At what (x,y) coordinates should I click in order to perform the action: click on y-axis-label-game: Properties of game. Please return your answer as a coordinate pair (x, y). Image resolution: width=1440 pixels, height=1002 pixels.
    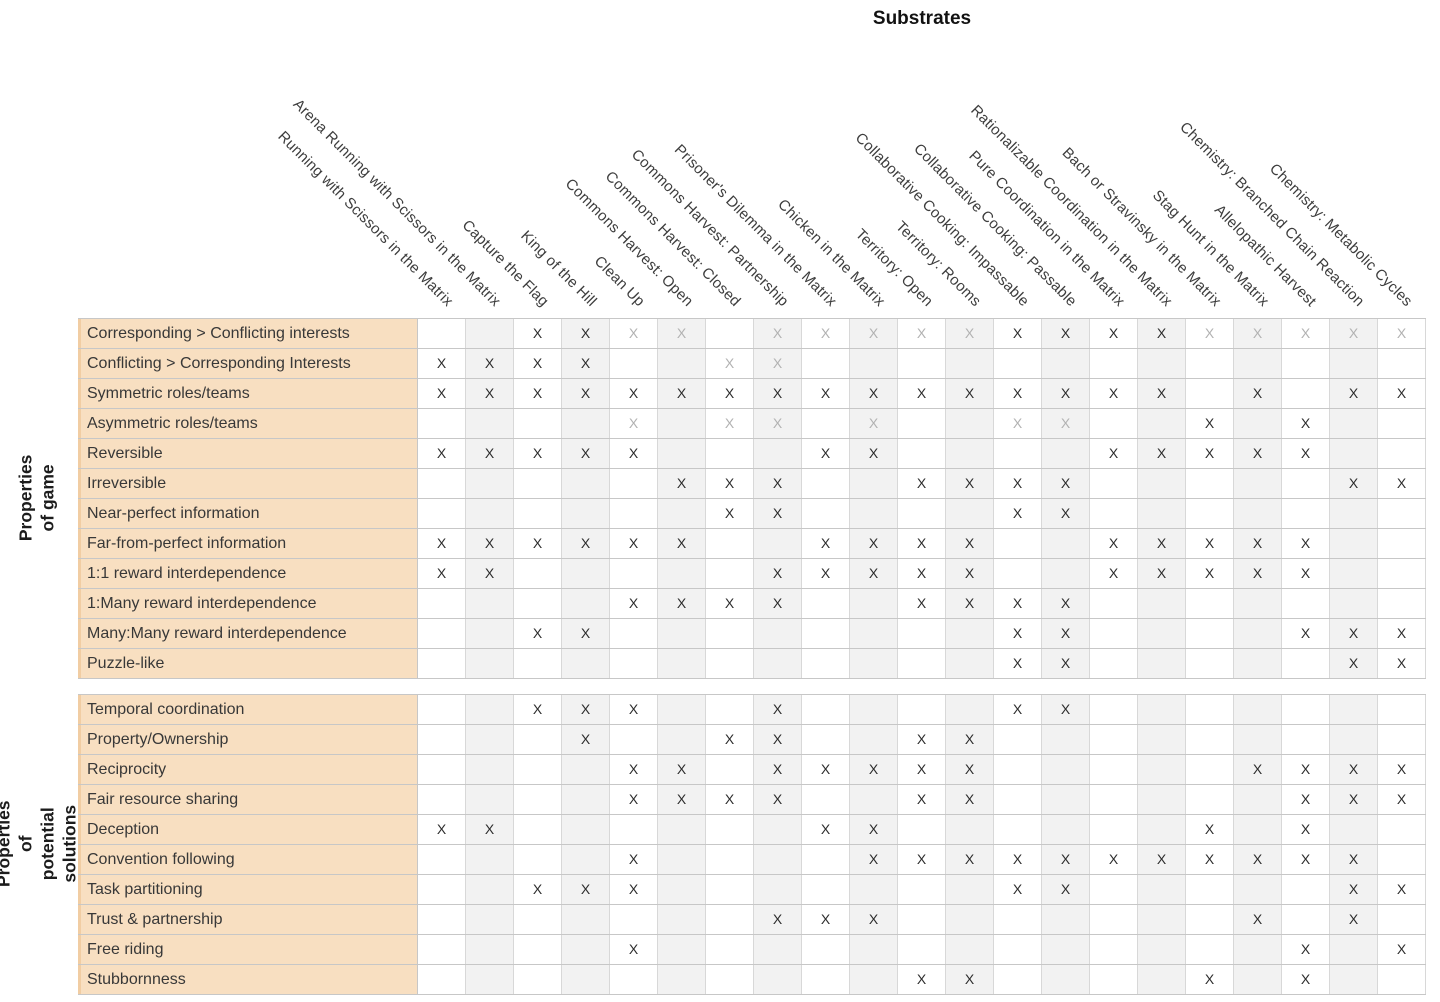
    Looking at the image, I should click on (36, 498).